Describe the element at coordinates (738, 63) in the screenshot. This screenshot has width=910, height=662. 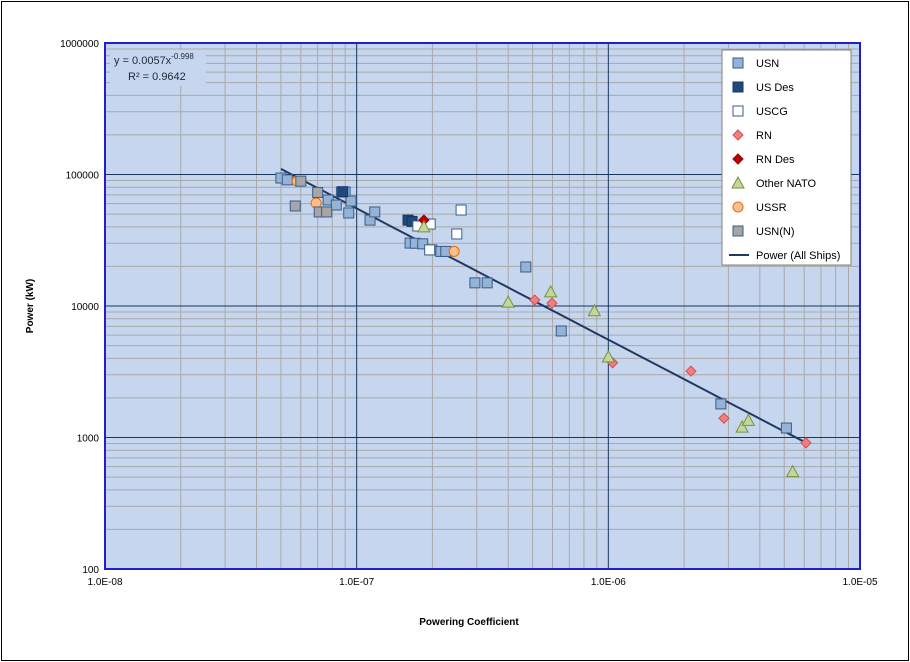
I see `legend-marker-usn` at that location.